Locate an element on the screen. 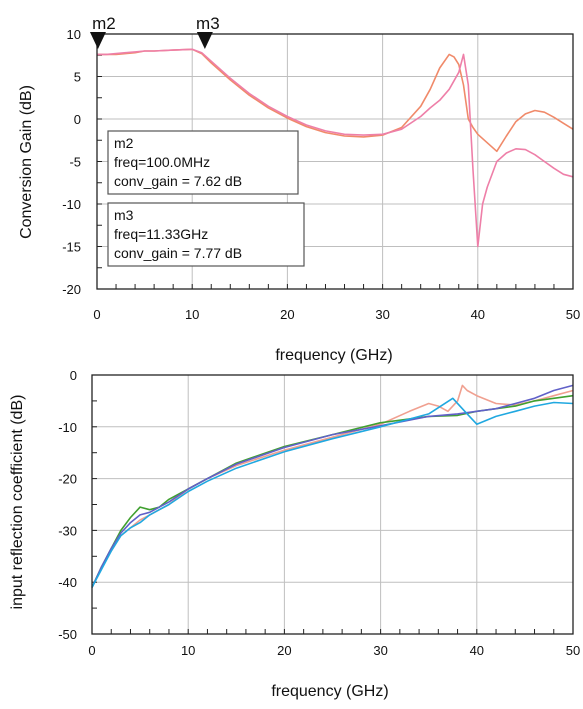 The height and width of the screenshot is (709, 583). chart2-y-tick-label: -50 is located at coordinates (67, 634).